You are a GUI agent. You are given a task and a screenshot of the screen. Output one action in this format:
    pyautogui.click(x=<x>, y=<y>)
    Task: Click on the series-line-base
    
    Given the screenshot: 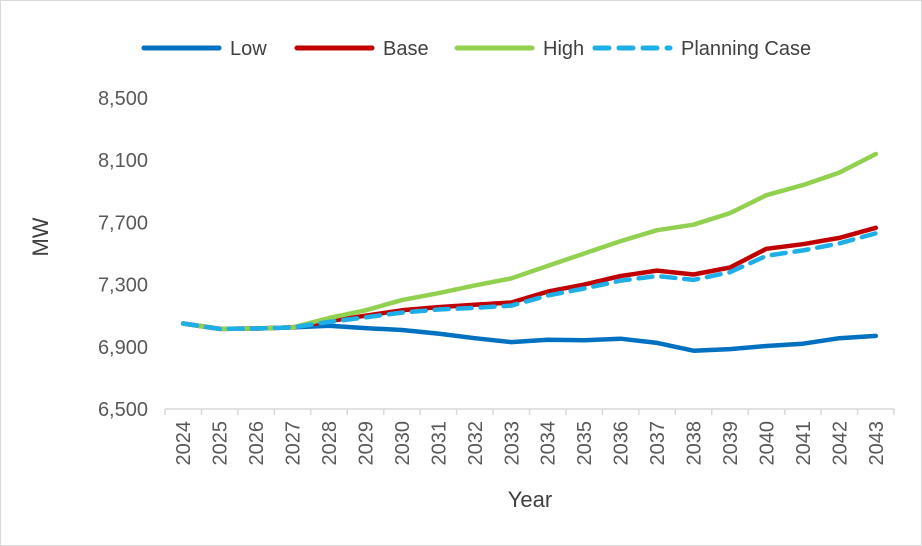 What is the action you would take?
    pyautogui.click(x=529, y=278)
    